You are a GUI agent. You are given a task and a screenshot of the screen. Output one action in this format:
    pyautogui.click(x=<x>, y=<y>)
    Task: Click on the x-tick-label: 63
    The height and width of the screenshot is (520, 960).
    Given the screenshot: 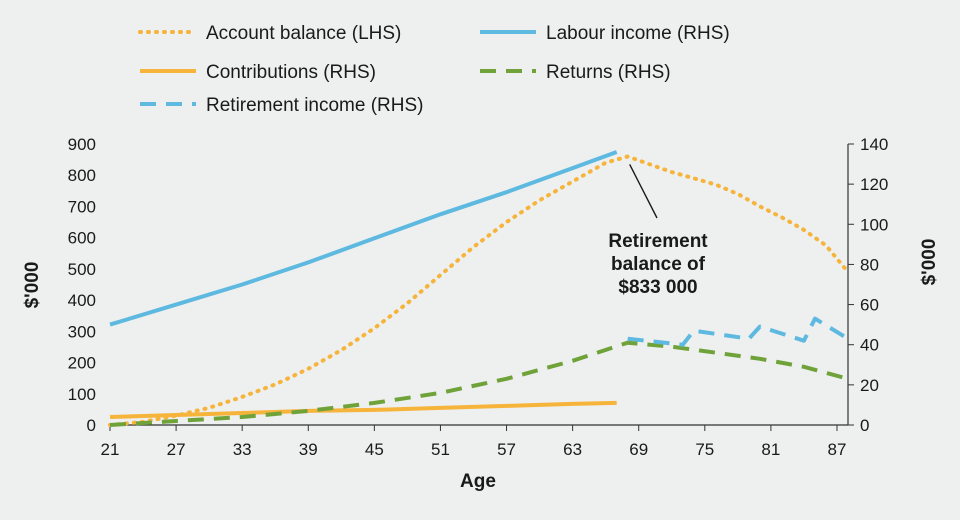 What is the action you would take?
    pyautogui.click(x=572, y=449)
    